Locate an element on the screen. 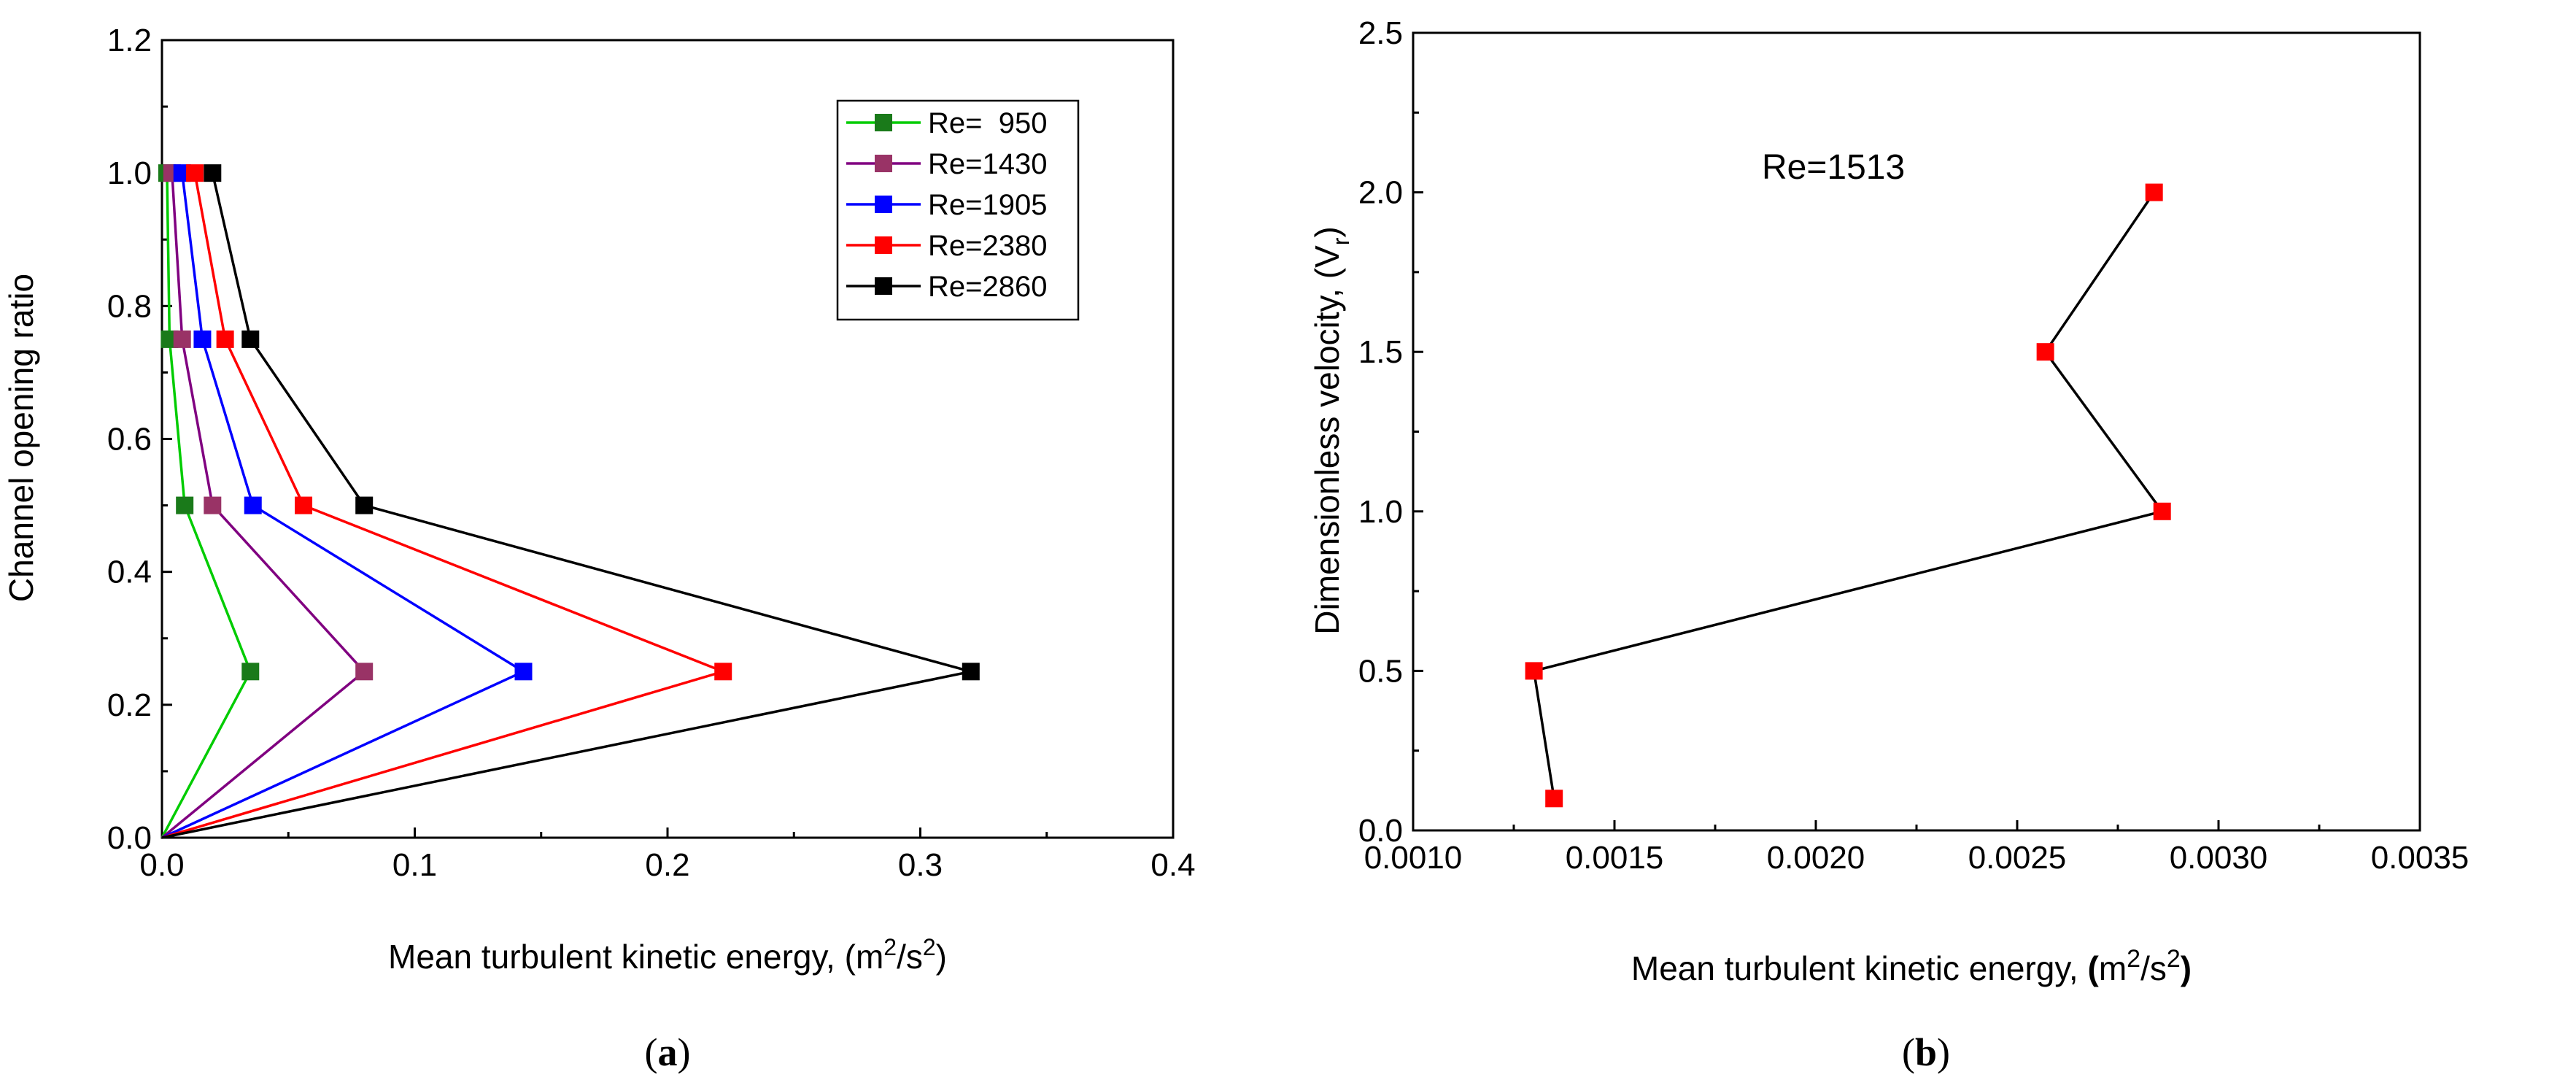 This screenshot has width=2576, height=1088. chart-b-ytick-label: 2.0 is located at coordinates (1380, 193).